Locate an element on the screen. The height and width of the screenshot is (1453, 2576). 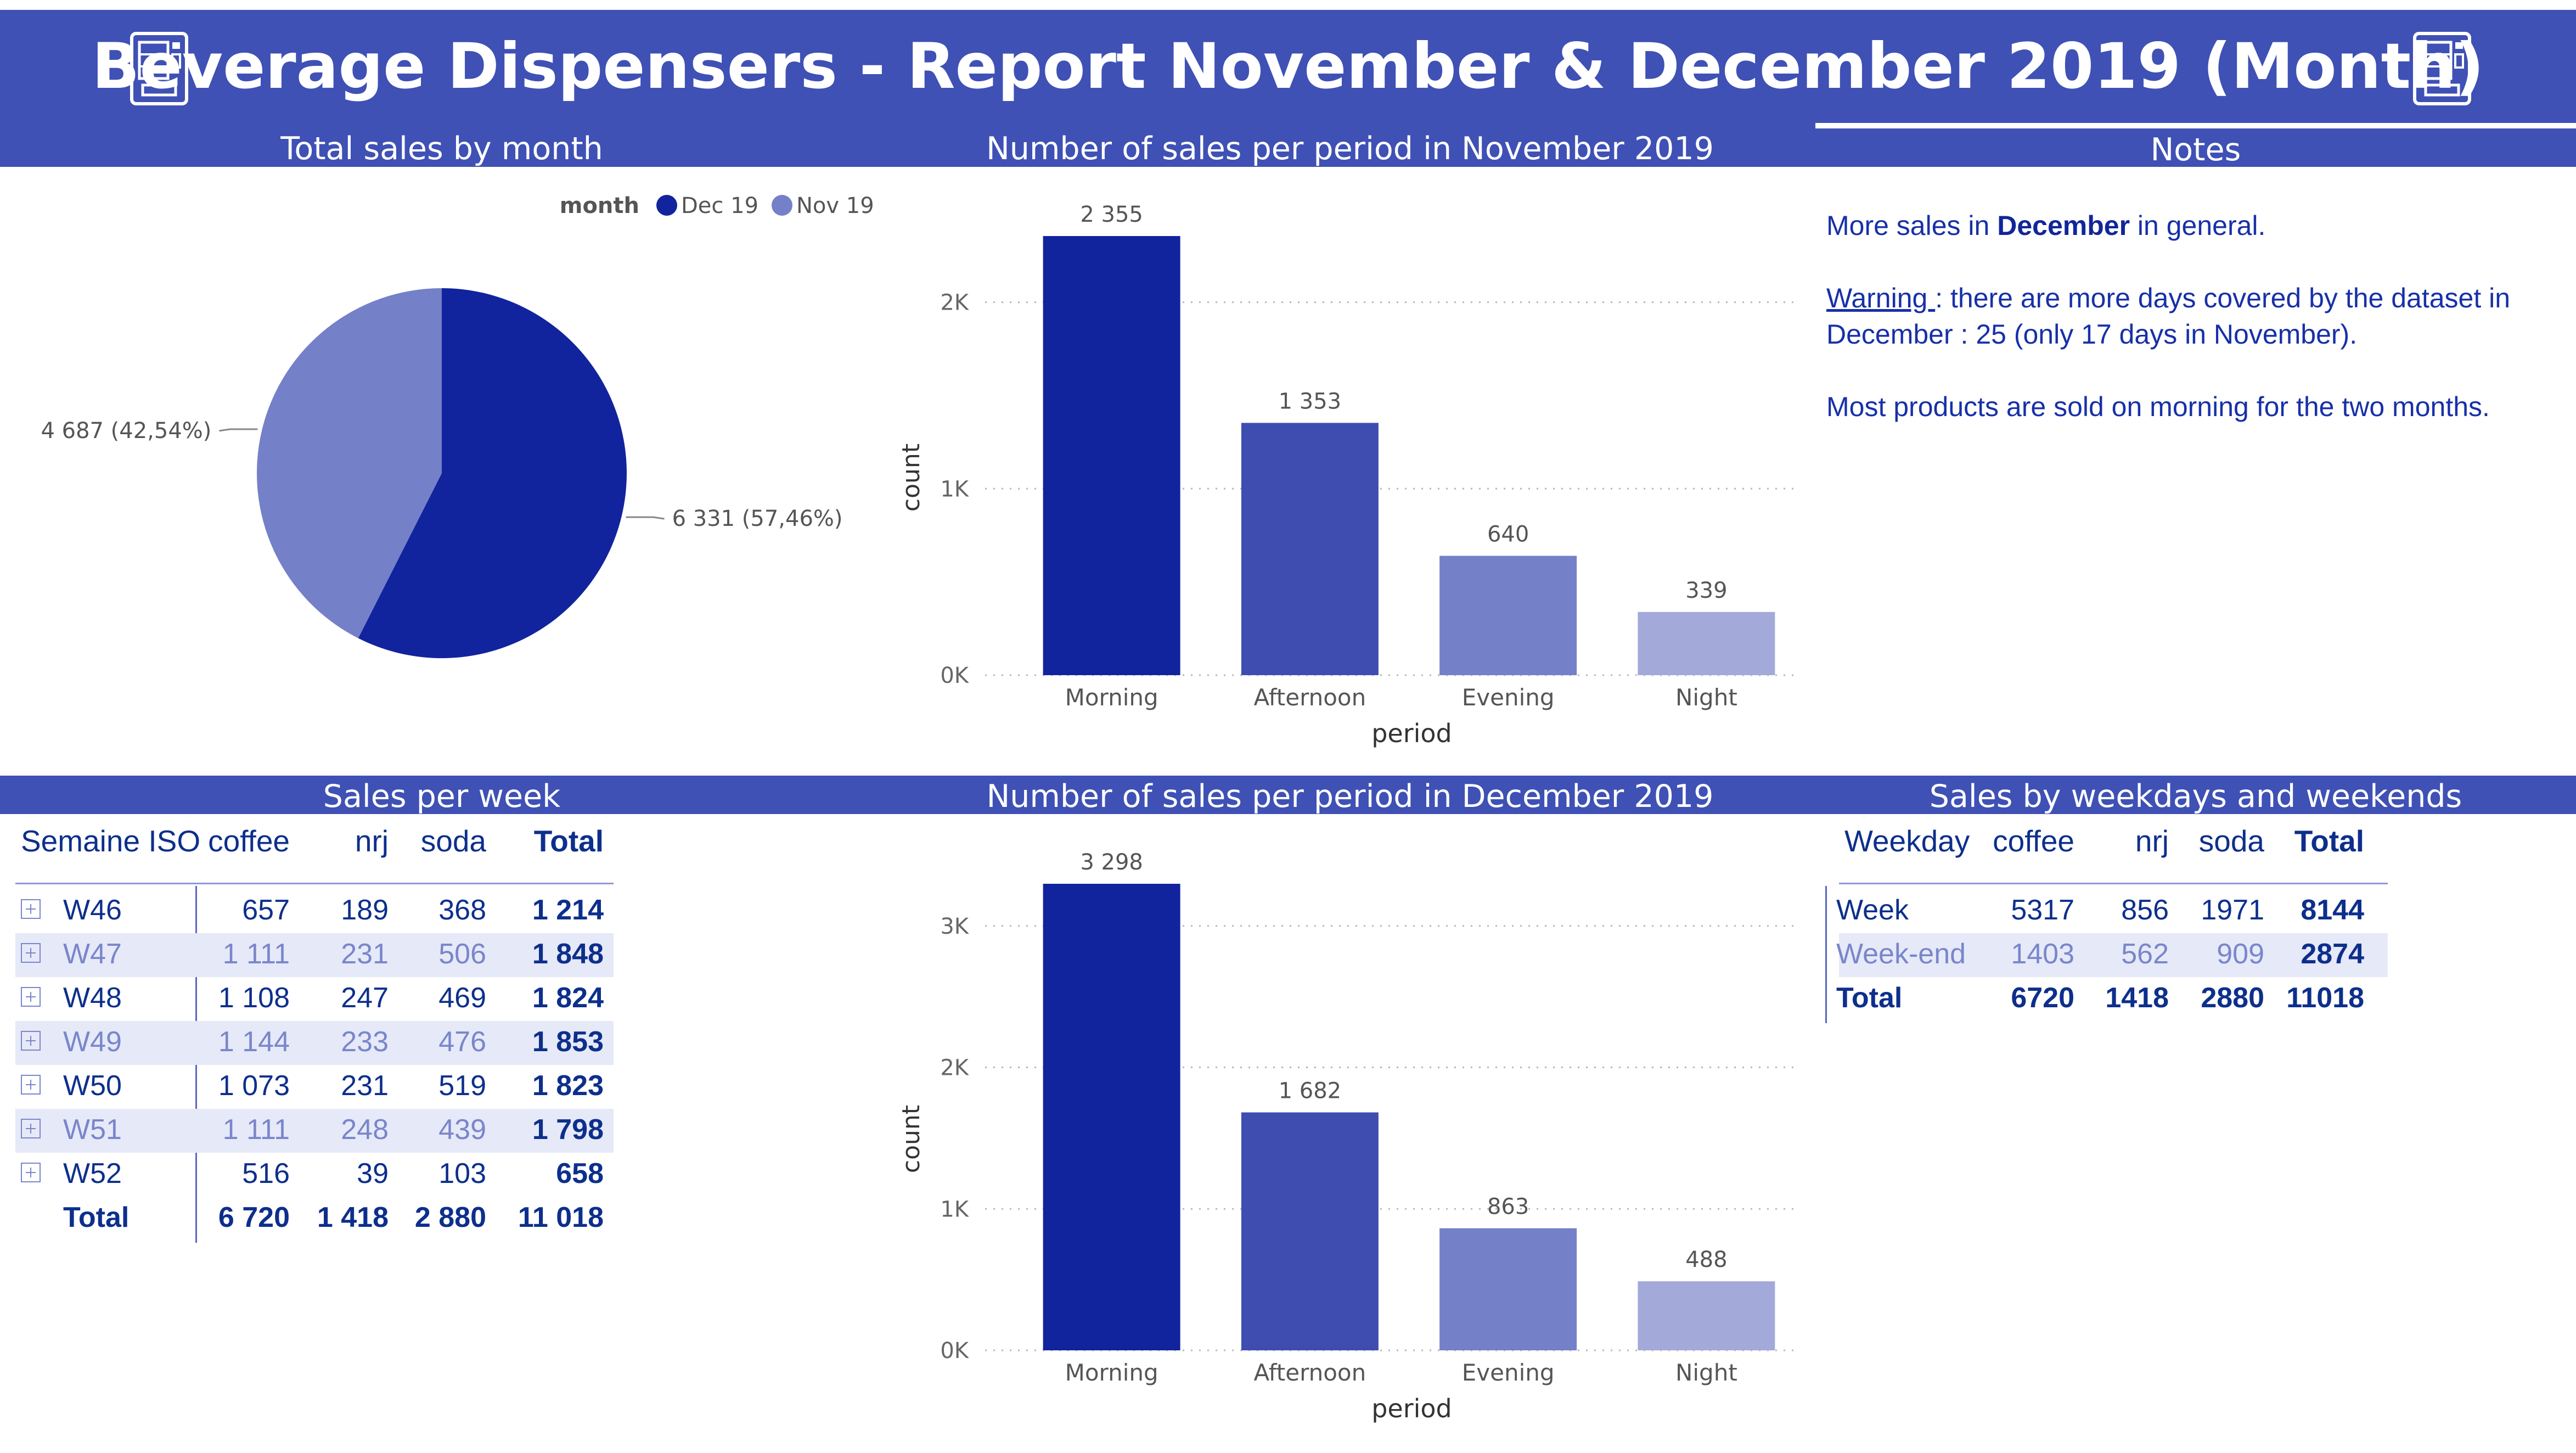
pie-leader-line is located at coordinates (238, 430).